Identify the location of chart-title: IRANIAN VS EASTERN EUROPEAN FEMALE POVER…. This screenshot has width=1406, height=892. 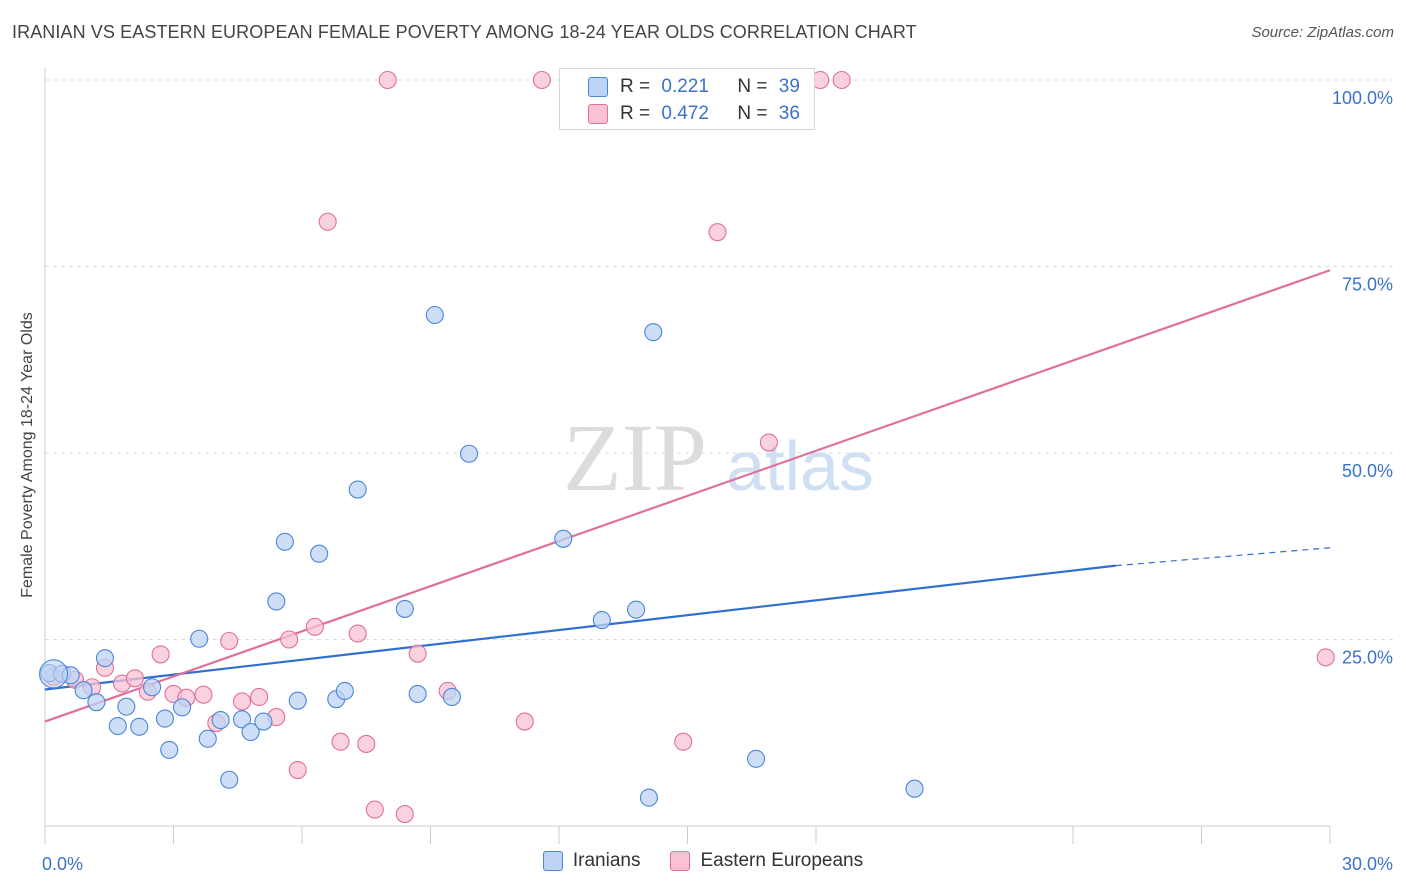
(464, 32).